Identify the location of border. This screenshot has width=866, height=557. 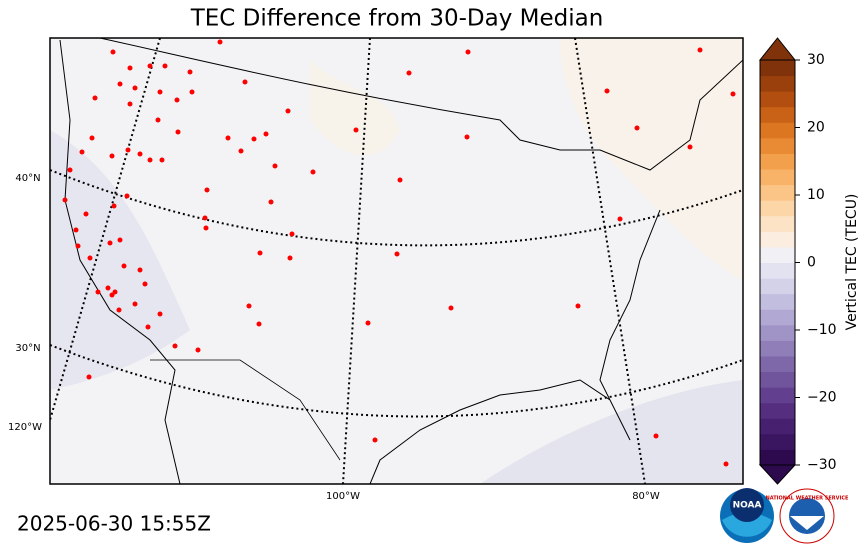
(245, 410).